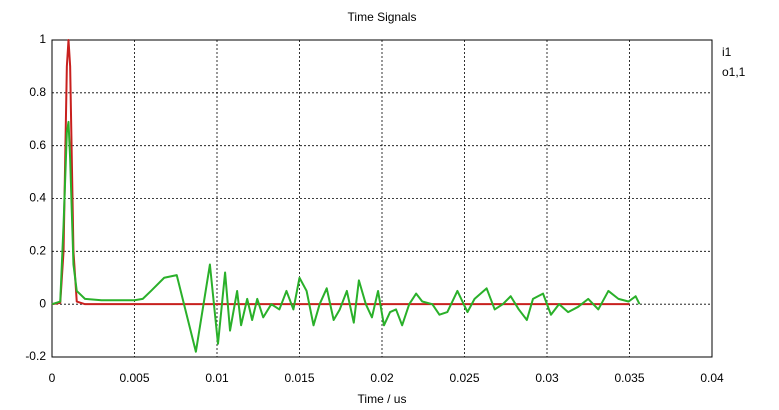 This screenshot has height=410, width=779. What do you see at coordinates (134, 378) in the screenshot?
I see `x-tick-label: 0.005` at bounding box center [134, 378].